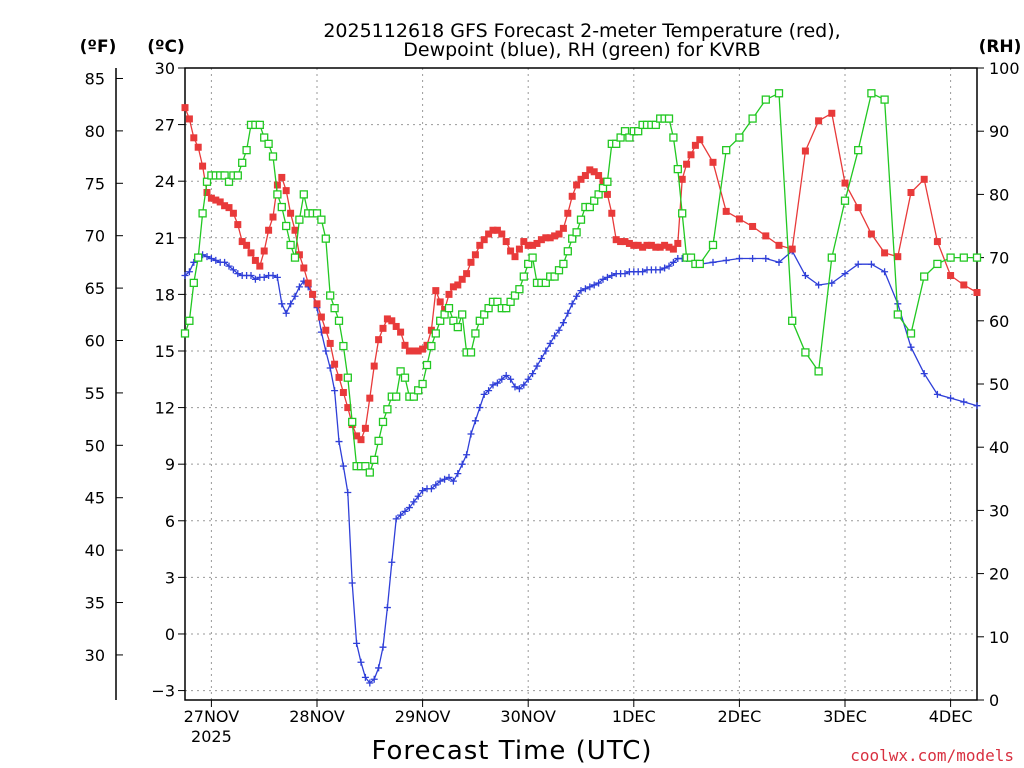 The width and height of the screenshot is (1024, 768). Describe the element at coordinates (165, 181) in the screenshot. I see `celsius-tick-label: 24` at that location.